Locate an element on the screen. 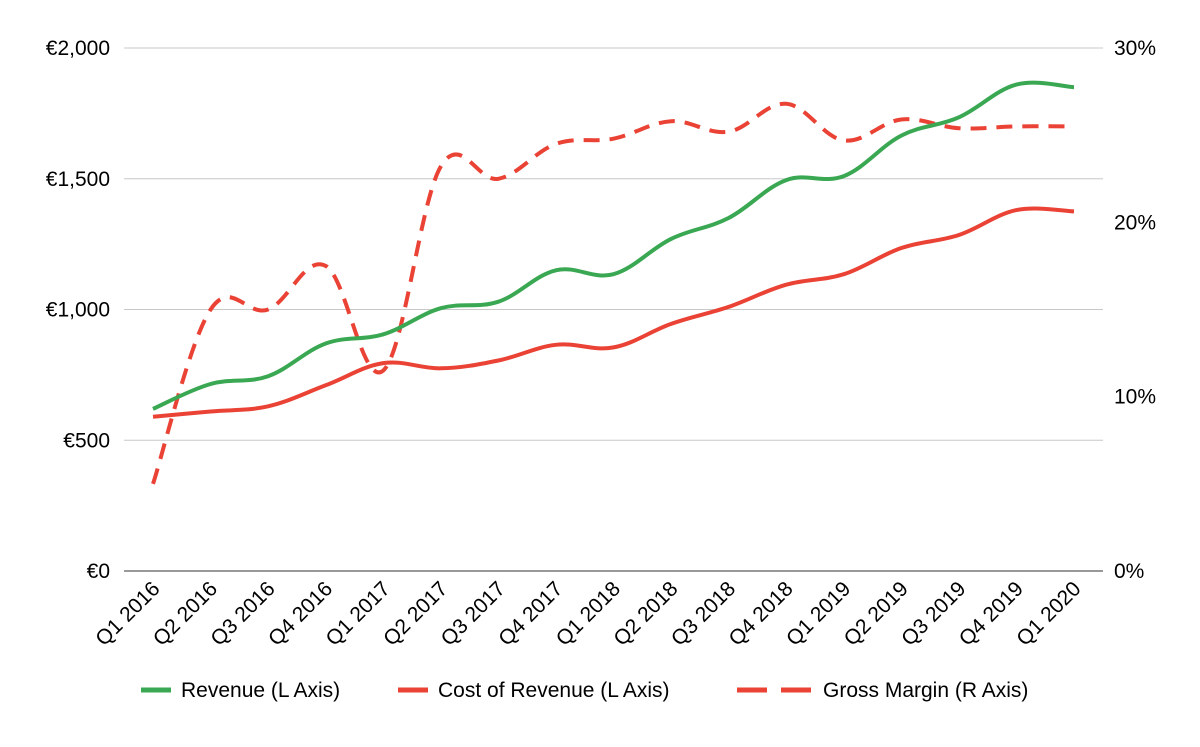 The height and width of the screenshot is (747, 1200). legend-label: Cost of Revenue (L Axis) is located at coordinates (554, 690).